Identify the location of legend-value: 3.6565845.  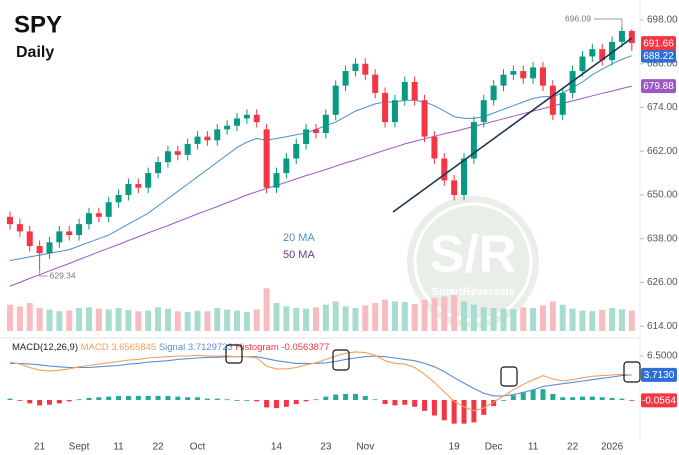
(133, 347).